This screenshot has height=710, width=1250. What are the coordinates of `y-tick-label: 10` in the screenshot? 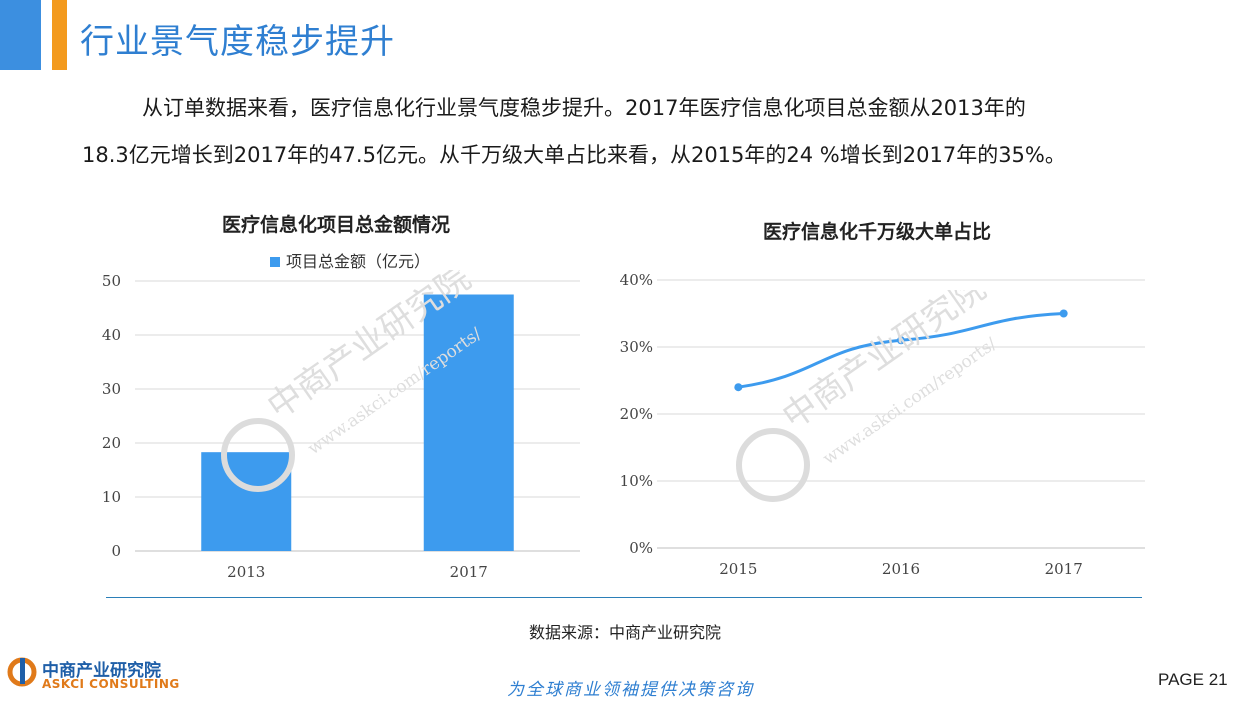 It's located at (111, 497).